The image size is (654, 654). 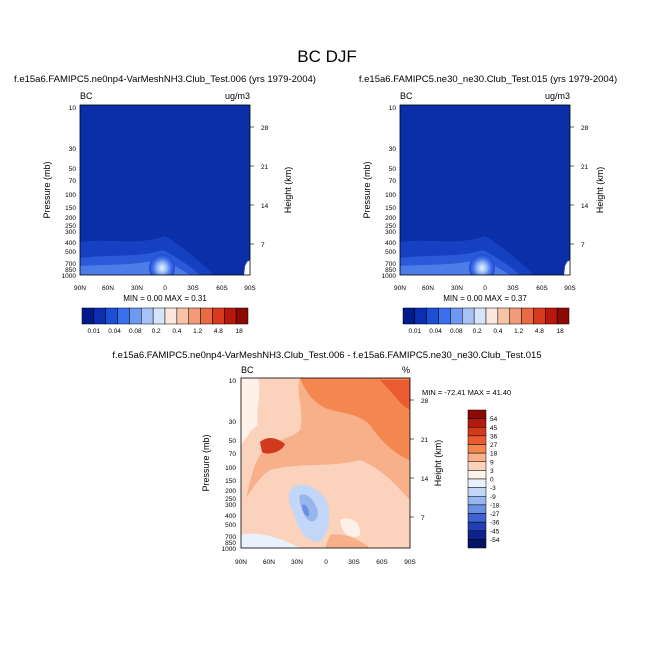 I want to click on x-tick-90n: 90N, so click(x=400, y=288).